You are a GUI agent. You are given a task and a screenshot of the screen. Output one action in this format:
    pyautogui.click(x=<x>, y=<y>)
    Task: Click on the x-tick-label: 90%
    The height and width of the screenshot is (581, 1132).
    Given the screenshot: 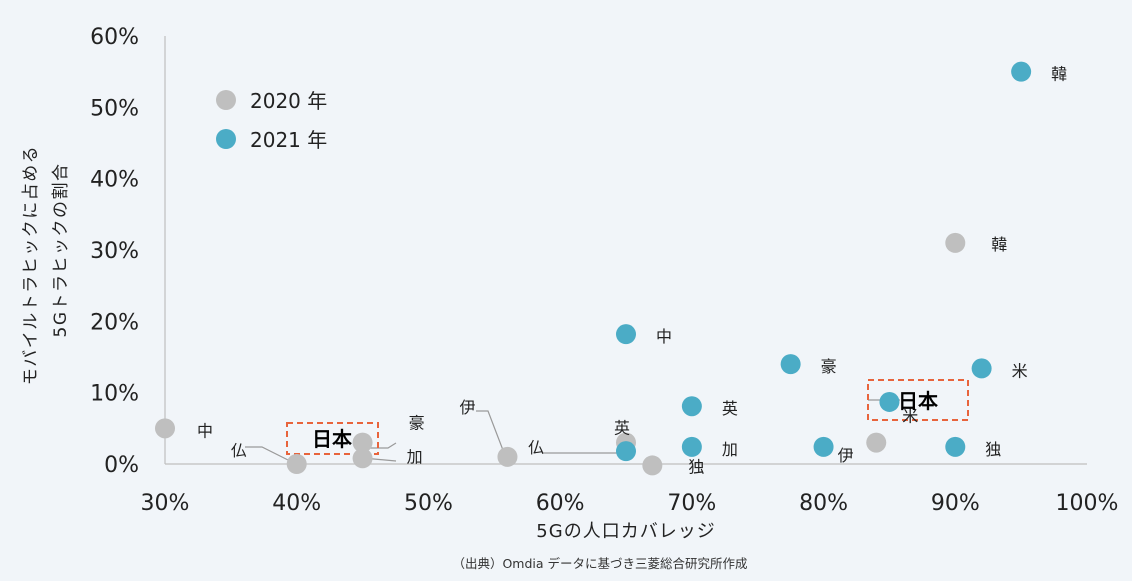 What is the action you would take?
    pyautogui.click(x=955, y=503)
    